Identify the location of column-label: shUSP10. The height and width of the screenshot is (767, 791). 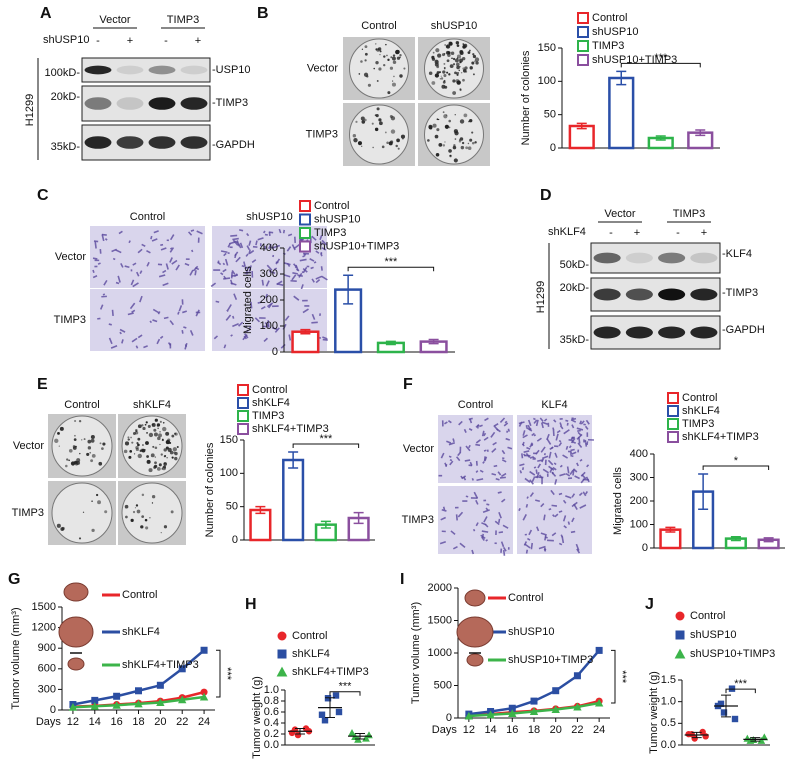
(454, 26).